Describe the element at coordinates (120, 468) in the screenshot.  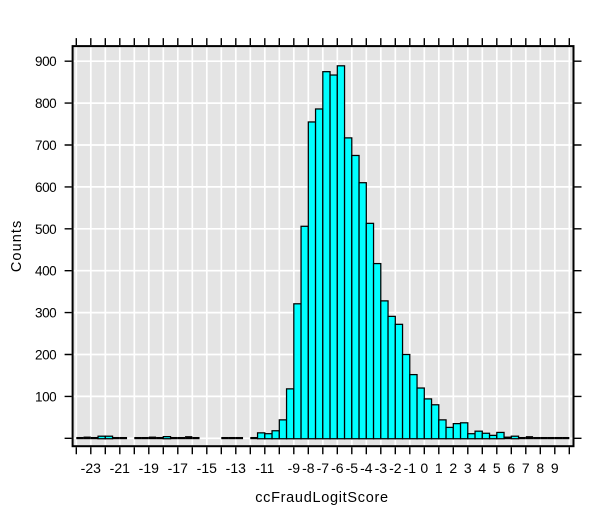
I see `svg-text: -21` at that location.